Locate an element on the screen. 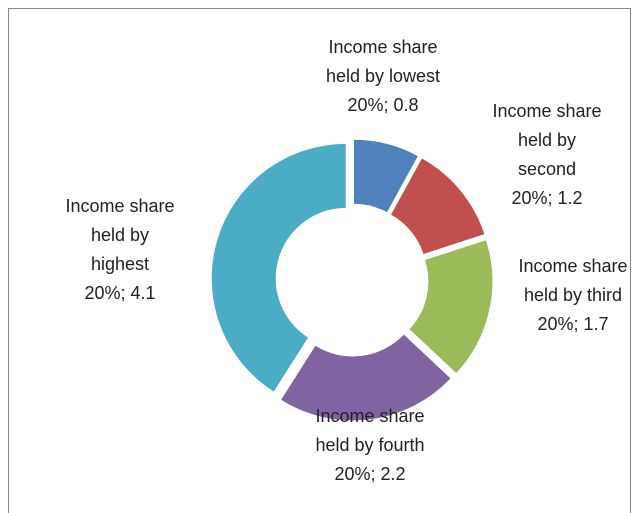 The image size is (639, 513). data-label: Income share held by third 20%; 1.7 is located at coordinates (573, 295).